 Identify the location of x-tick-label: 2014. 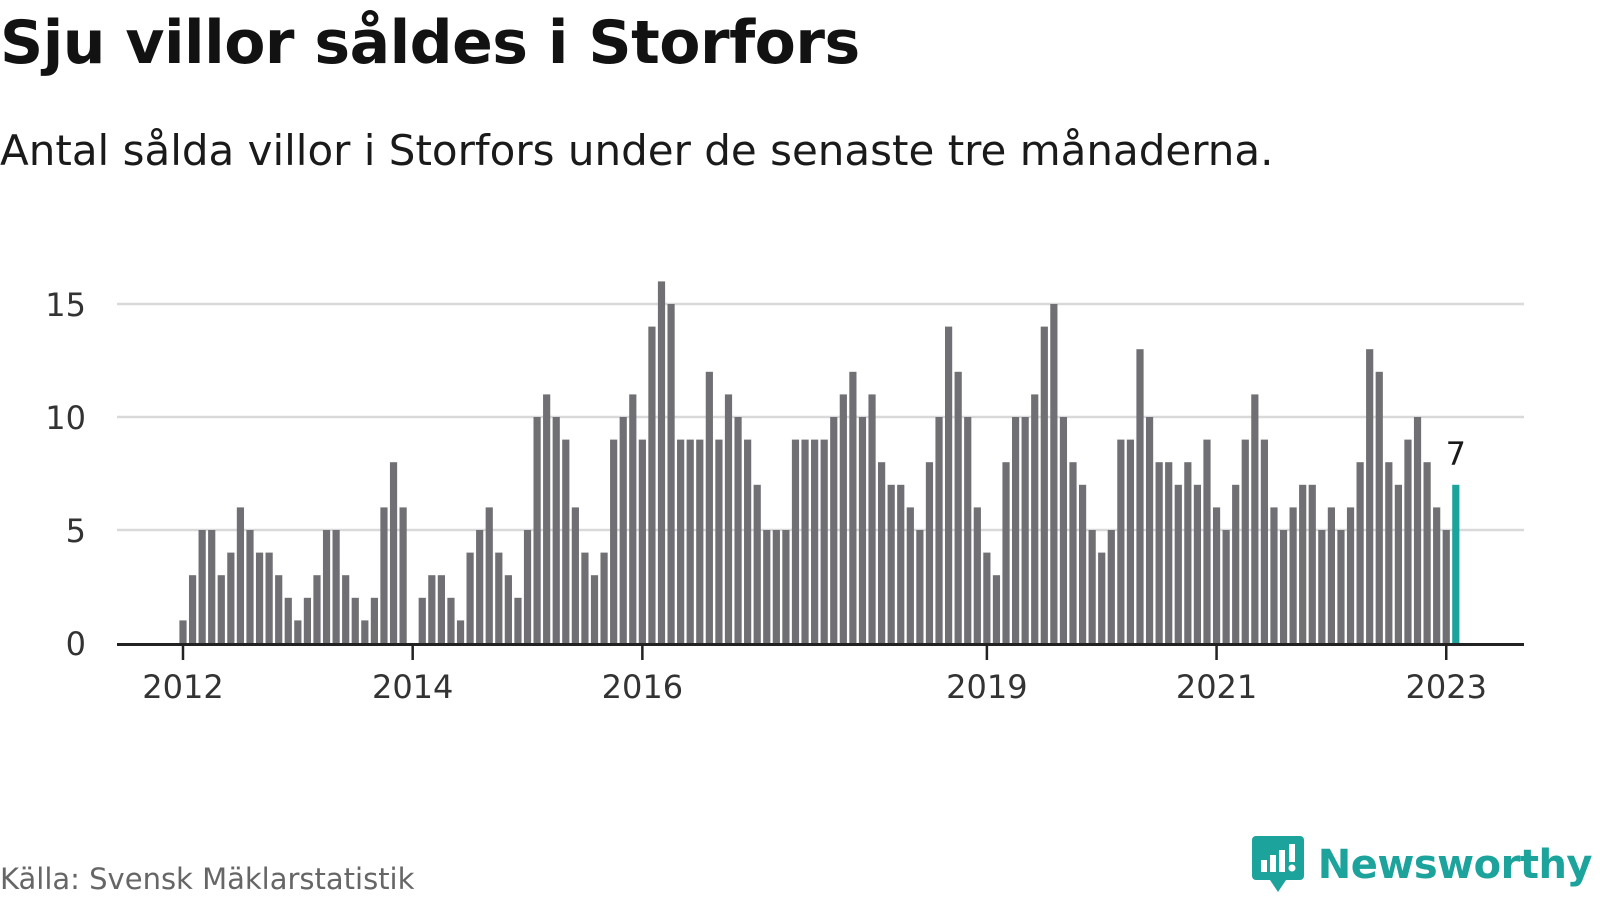
(412, 687).